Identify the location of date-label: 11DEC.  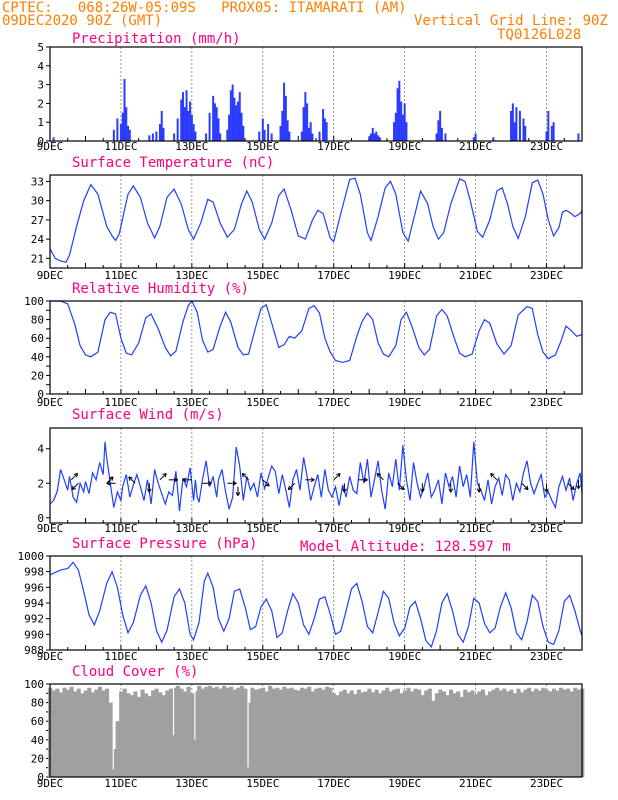
(120, 146).